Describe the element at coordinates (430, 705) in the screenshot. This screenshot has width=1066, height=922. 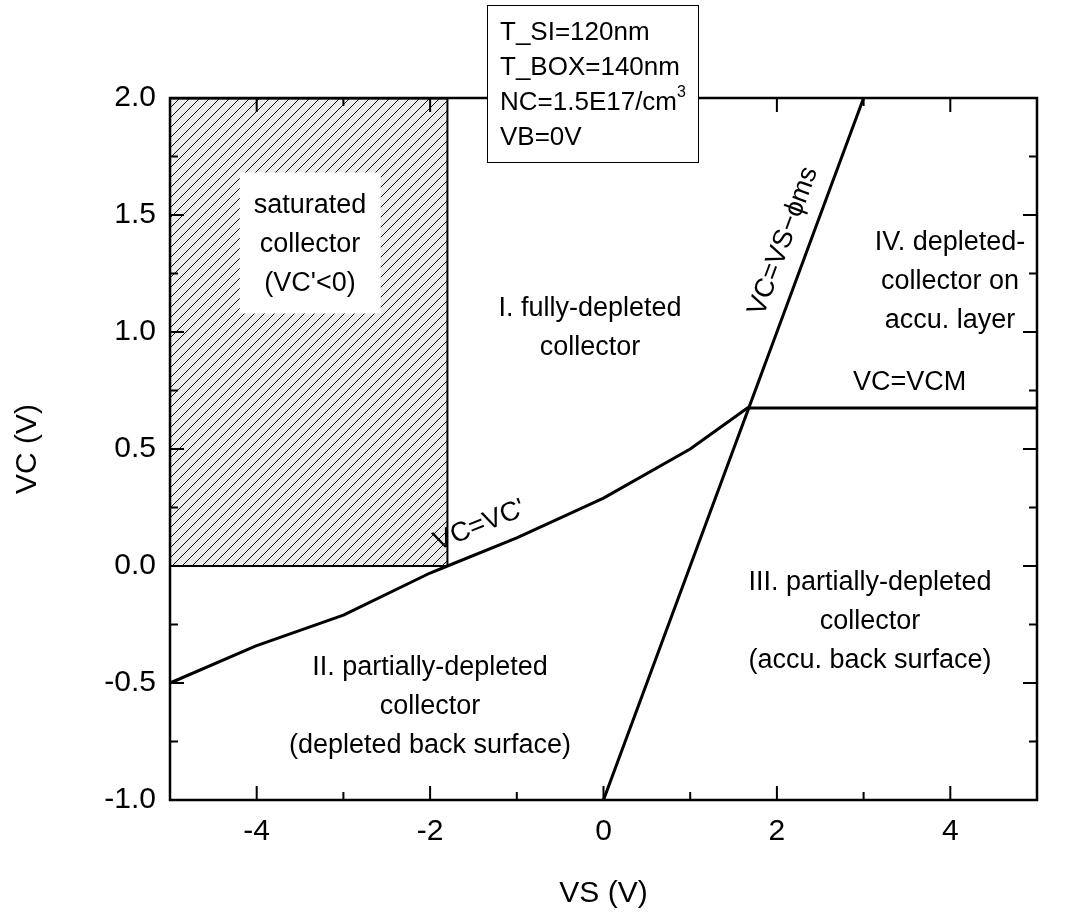
I see `annotation: II. partially-depleted collector (depleted back surface)` at that location.